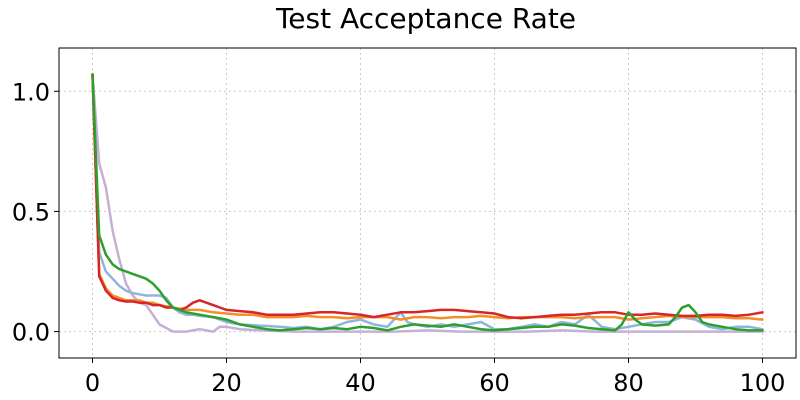  What do you see at coordinates (31, 92) in the screenshot?
I see `y-tick-label-2: 1.0` at bounding box center [31, 92].